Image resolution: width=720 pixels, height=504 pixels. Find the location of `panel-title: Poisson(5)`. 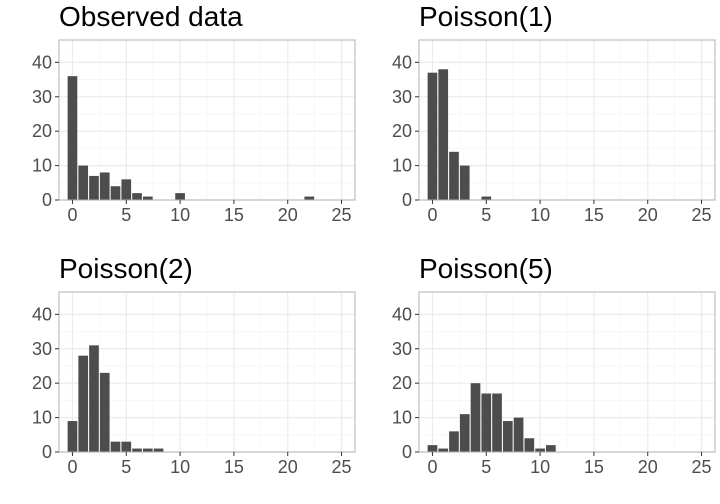

panel-title: Poisson(5) is located at coordinates (486, 268).